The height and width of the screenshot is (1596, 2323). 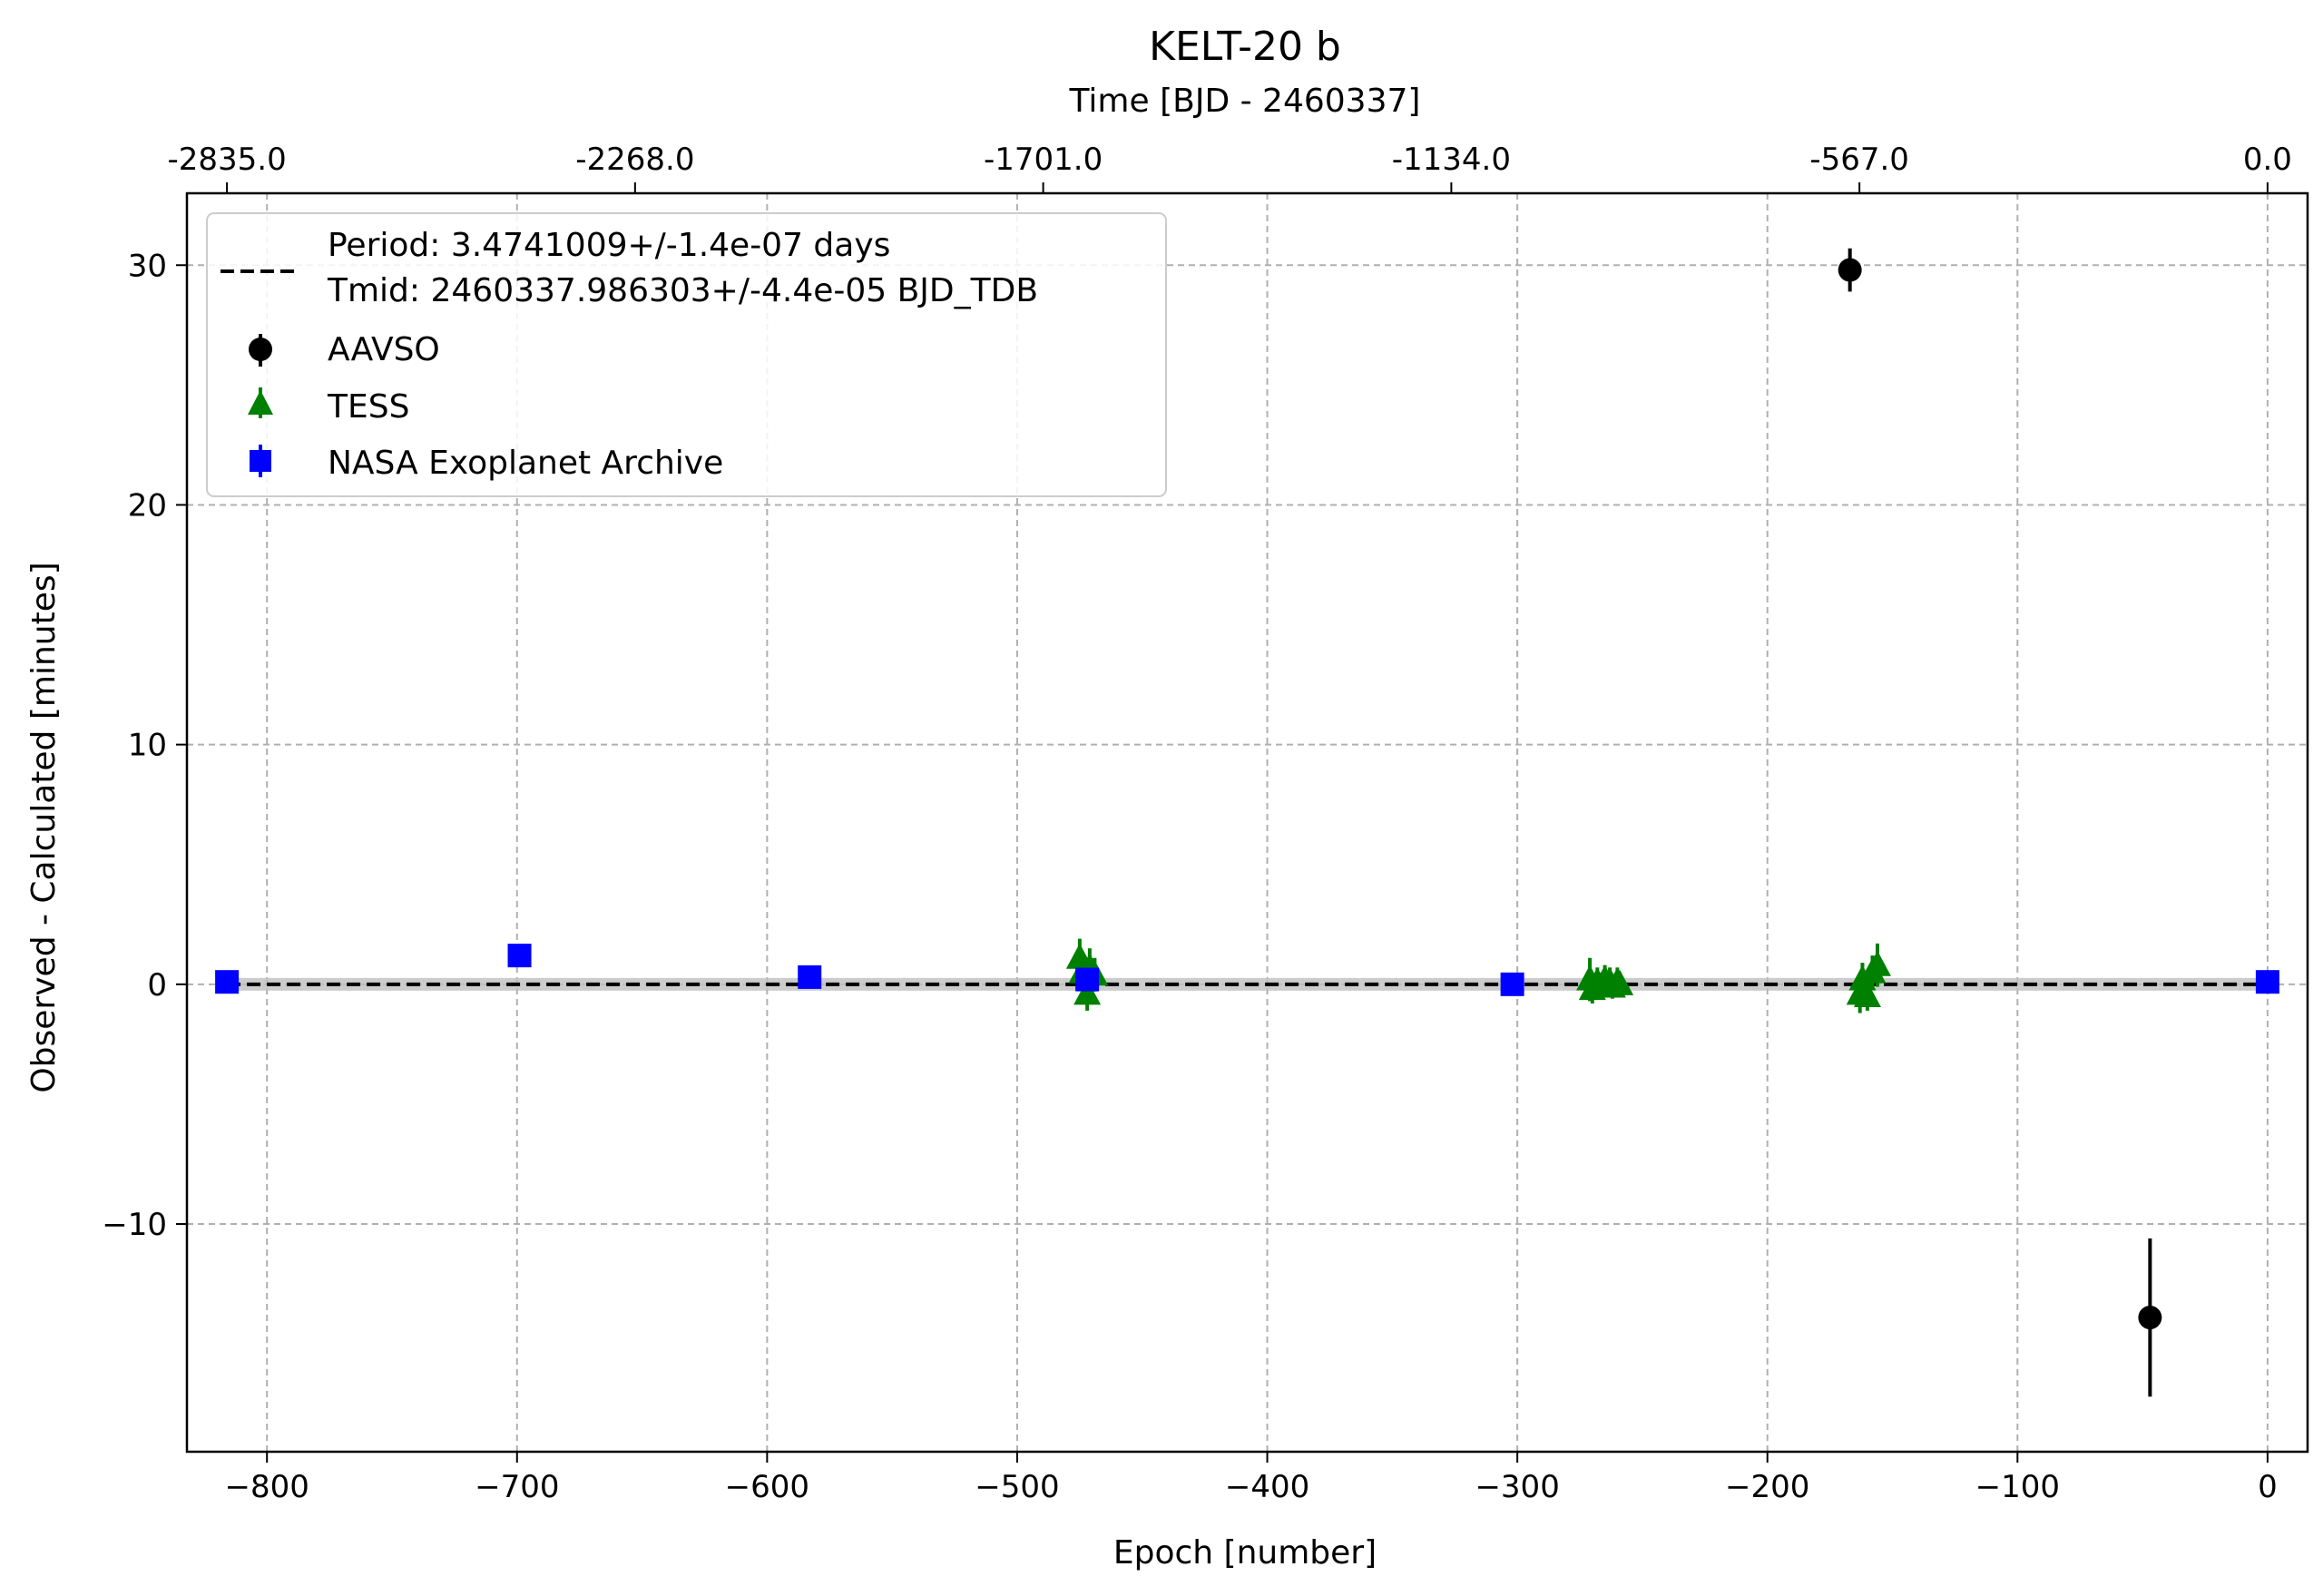 I want to click on top-axis-ticks: -2835.0 -2268.0 -1701.0 -1134.0 -567.0 0.0, so click(x=1229, y=167).